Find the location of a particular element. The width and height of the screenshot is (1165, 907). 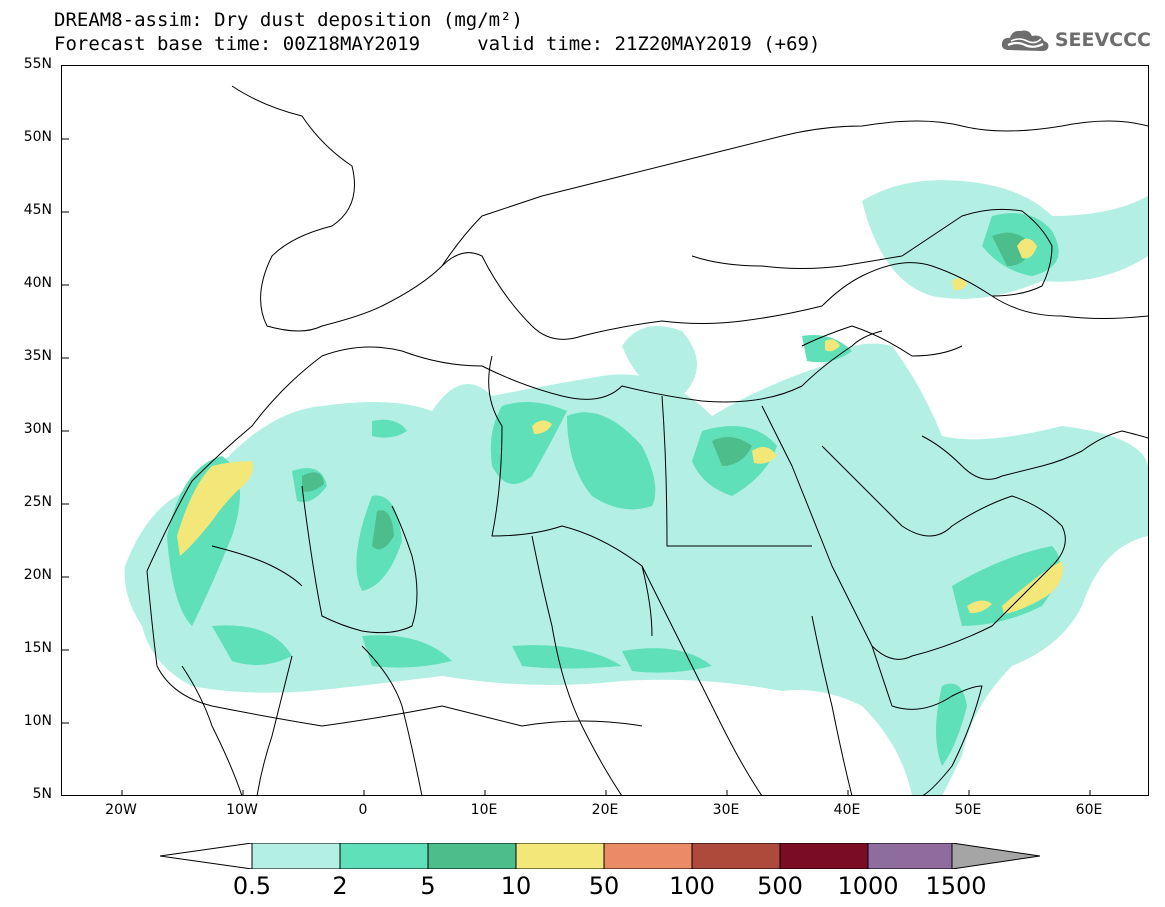

lon-label-30e: 30E is located at coordinates (726, 810).